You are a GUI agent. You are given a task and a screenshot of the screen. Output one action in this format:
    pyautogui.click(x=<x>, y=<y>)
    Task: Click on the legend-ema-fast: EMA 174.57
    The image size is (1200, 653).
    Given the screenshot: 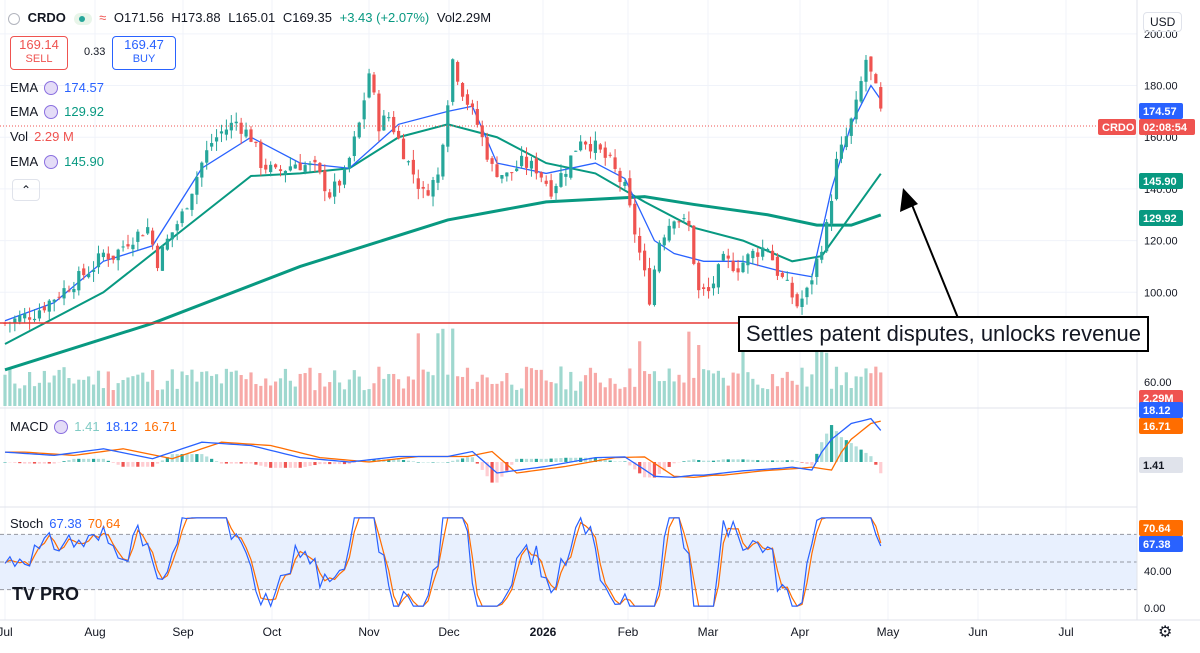 What is the action you would take?
    pyautogui.click(x=57, y=87)
    